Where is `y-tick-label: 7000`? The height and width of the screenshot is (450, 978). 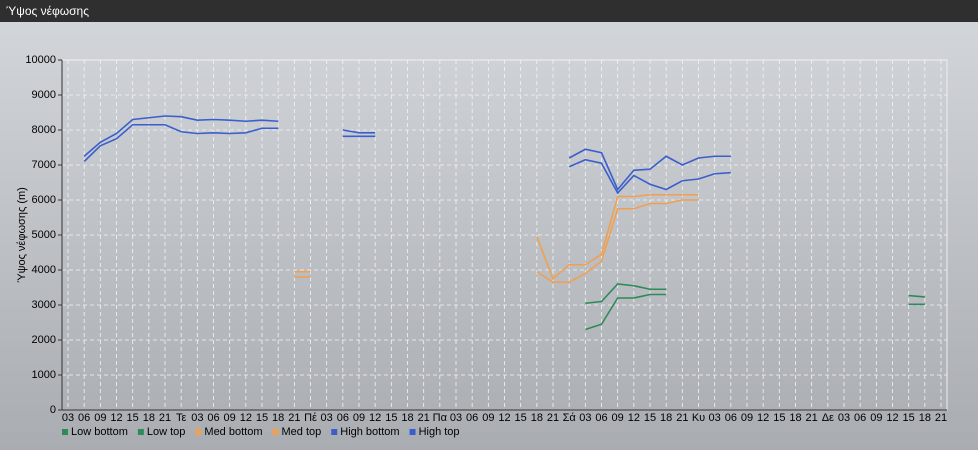 y-tick-label: 7000 is located at coordinates (44, 165).